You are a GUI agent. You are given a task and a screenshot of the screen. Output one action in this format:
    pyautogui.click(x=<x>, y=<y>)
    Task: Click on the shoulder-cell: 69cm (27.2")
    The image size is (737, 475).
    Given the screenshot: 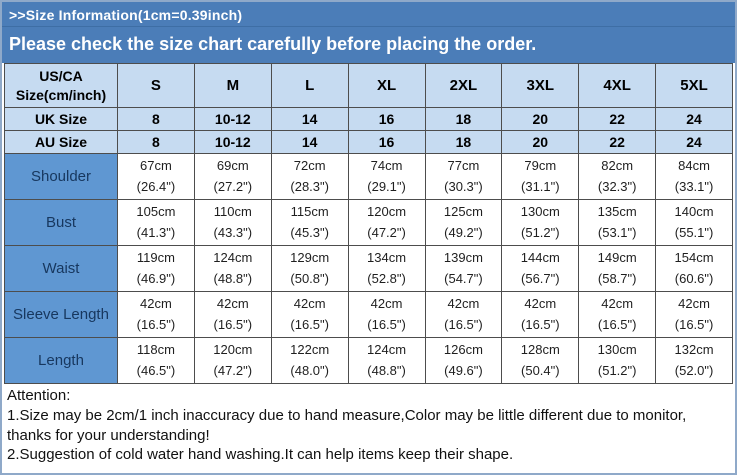 What is the action you would take?
    pyautogui.click(x=232, y=176)
    